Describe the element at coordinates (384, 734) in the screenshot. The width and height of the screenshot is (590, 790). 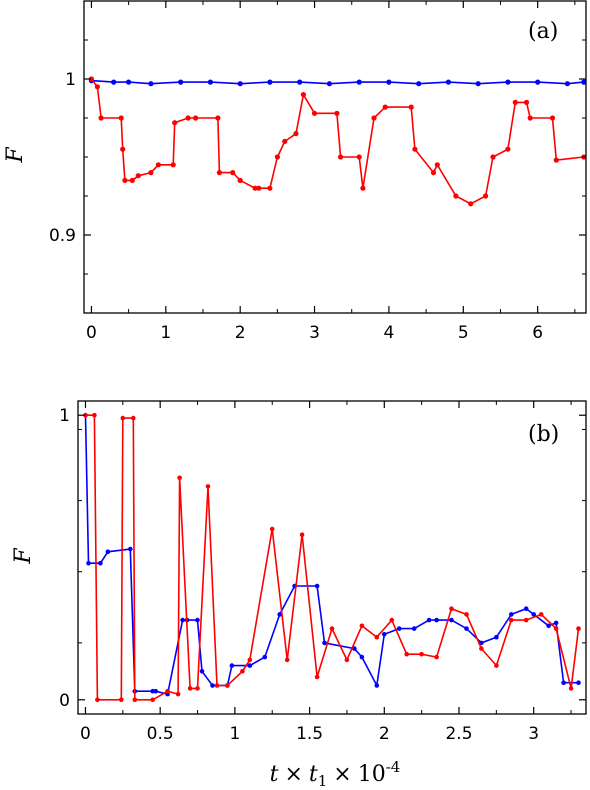
I see `panel-b-xtick-label: 2` at that location.